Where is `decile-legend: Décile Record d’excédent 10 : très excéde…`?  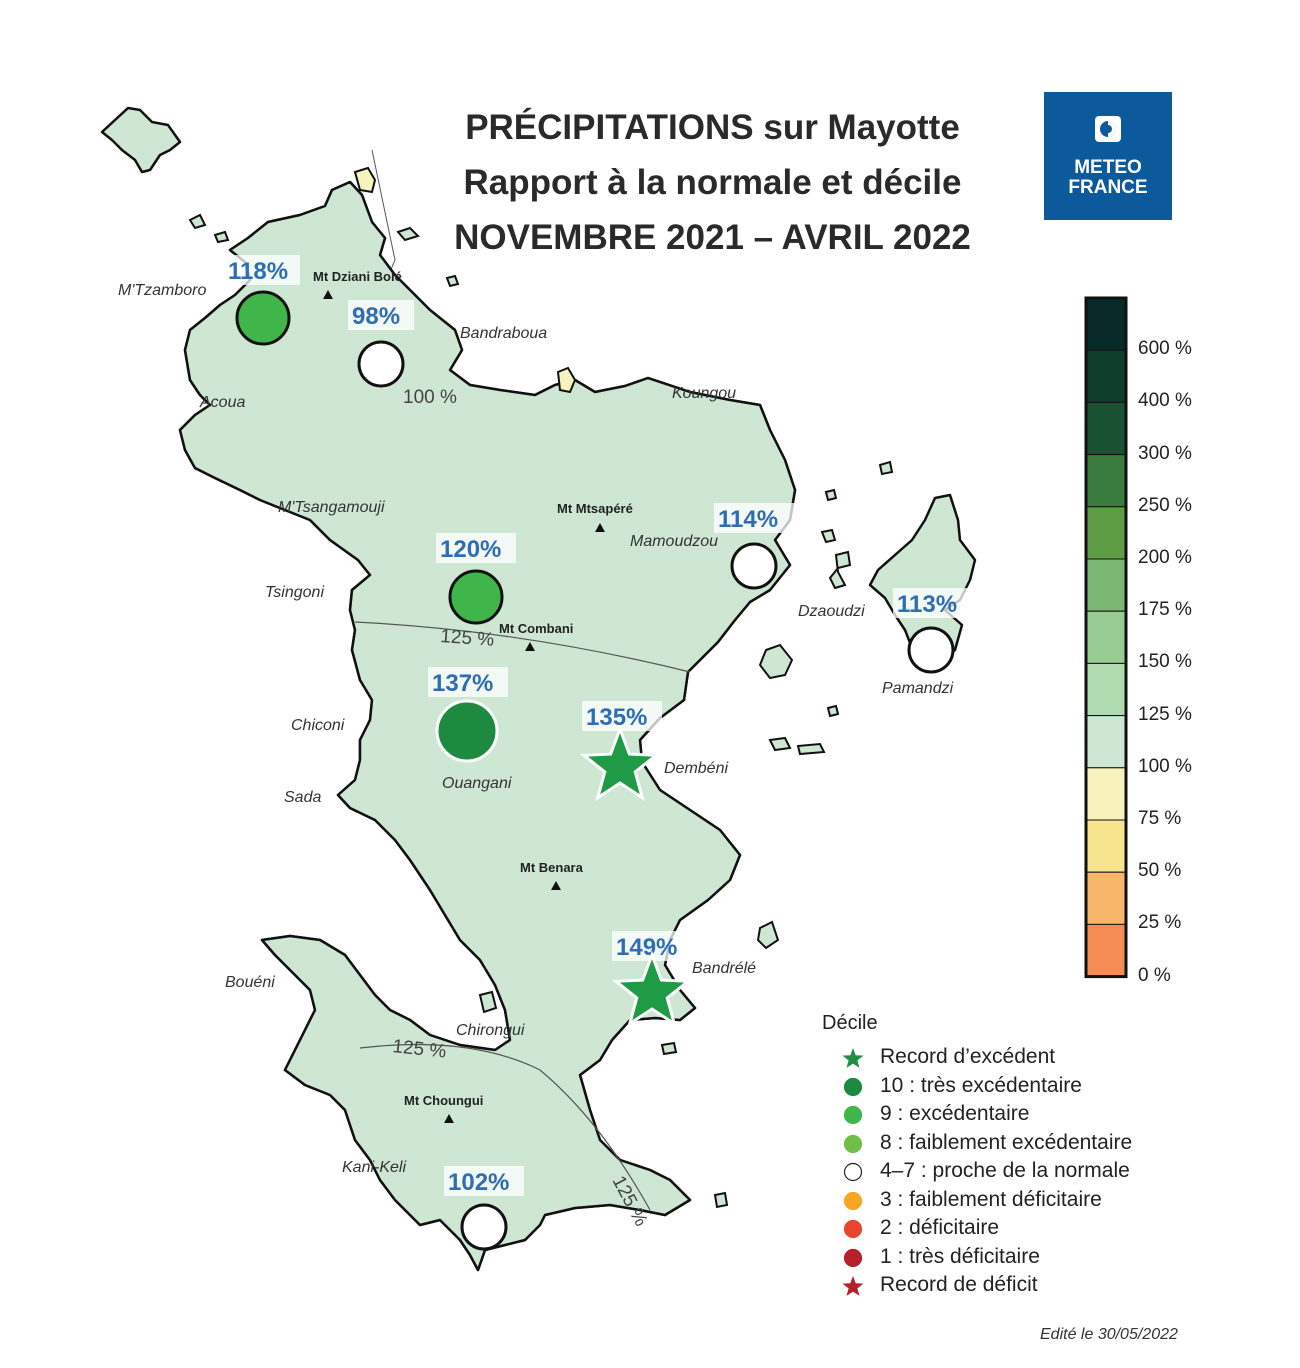
decile-legend: Décile Record d’excédent 10 : très excéde… is located at coordinates (977, 1154).